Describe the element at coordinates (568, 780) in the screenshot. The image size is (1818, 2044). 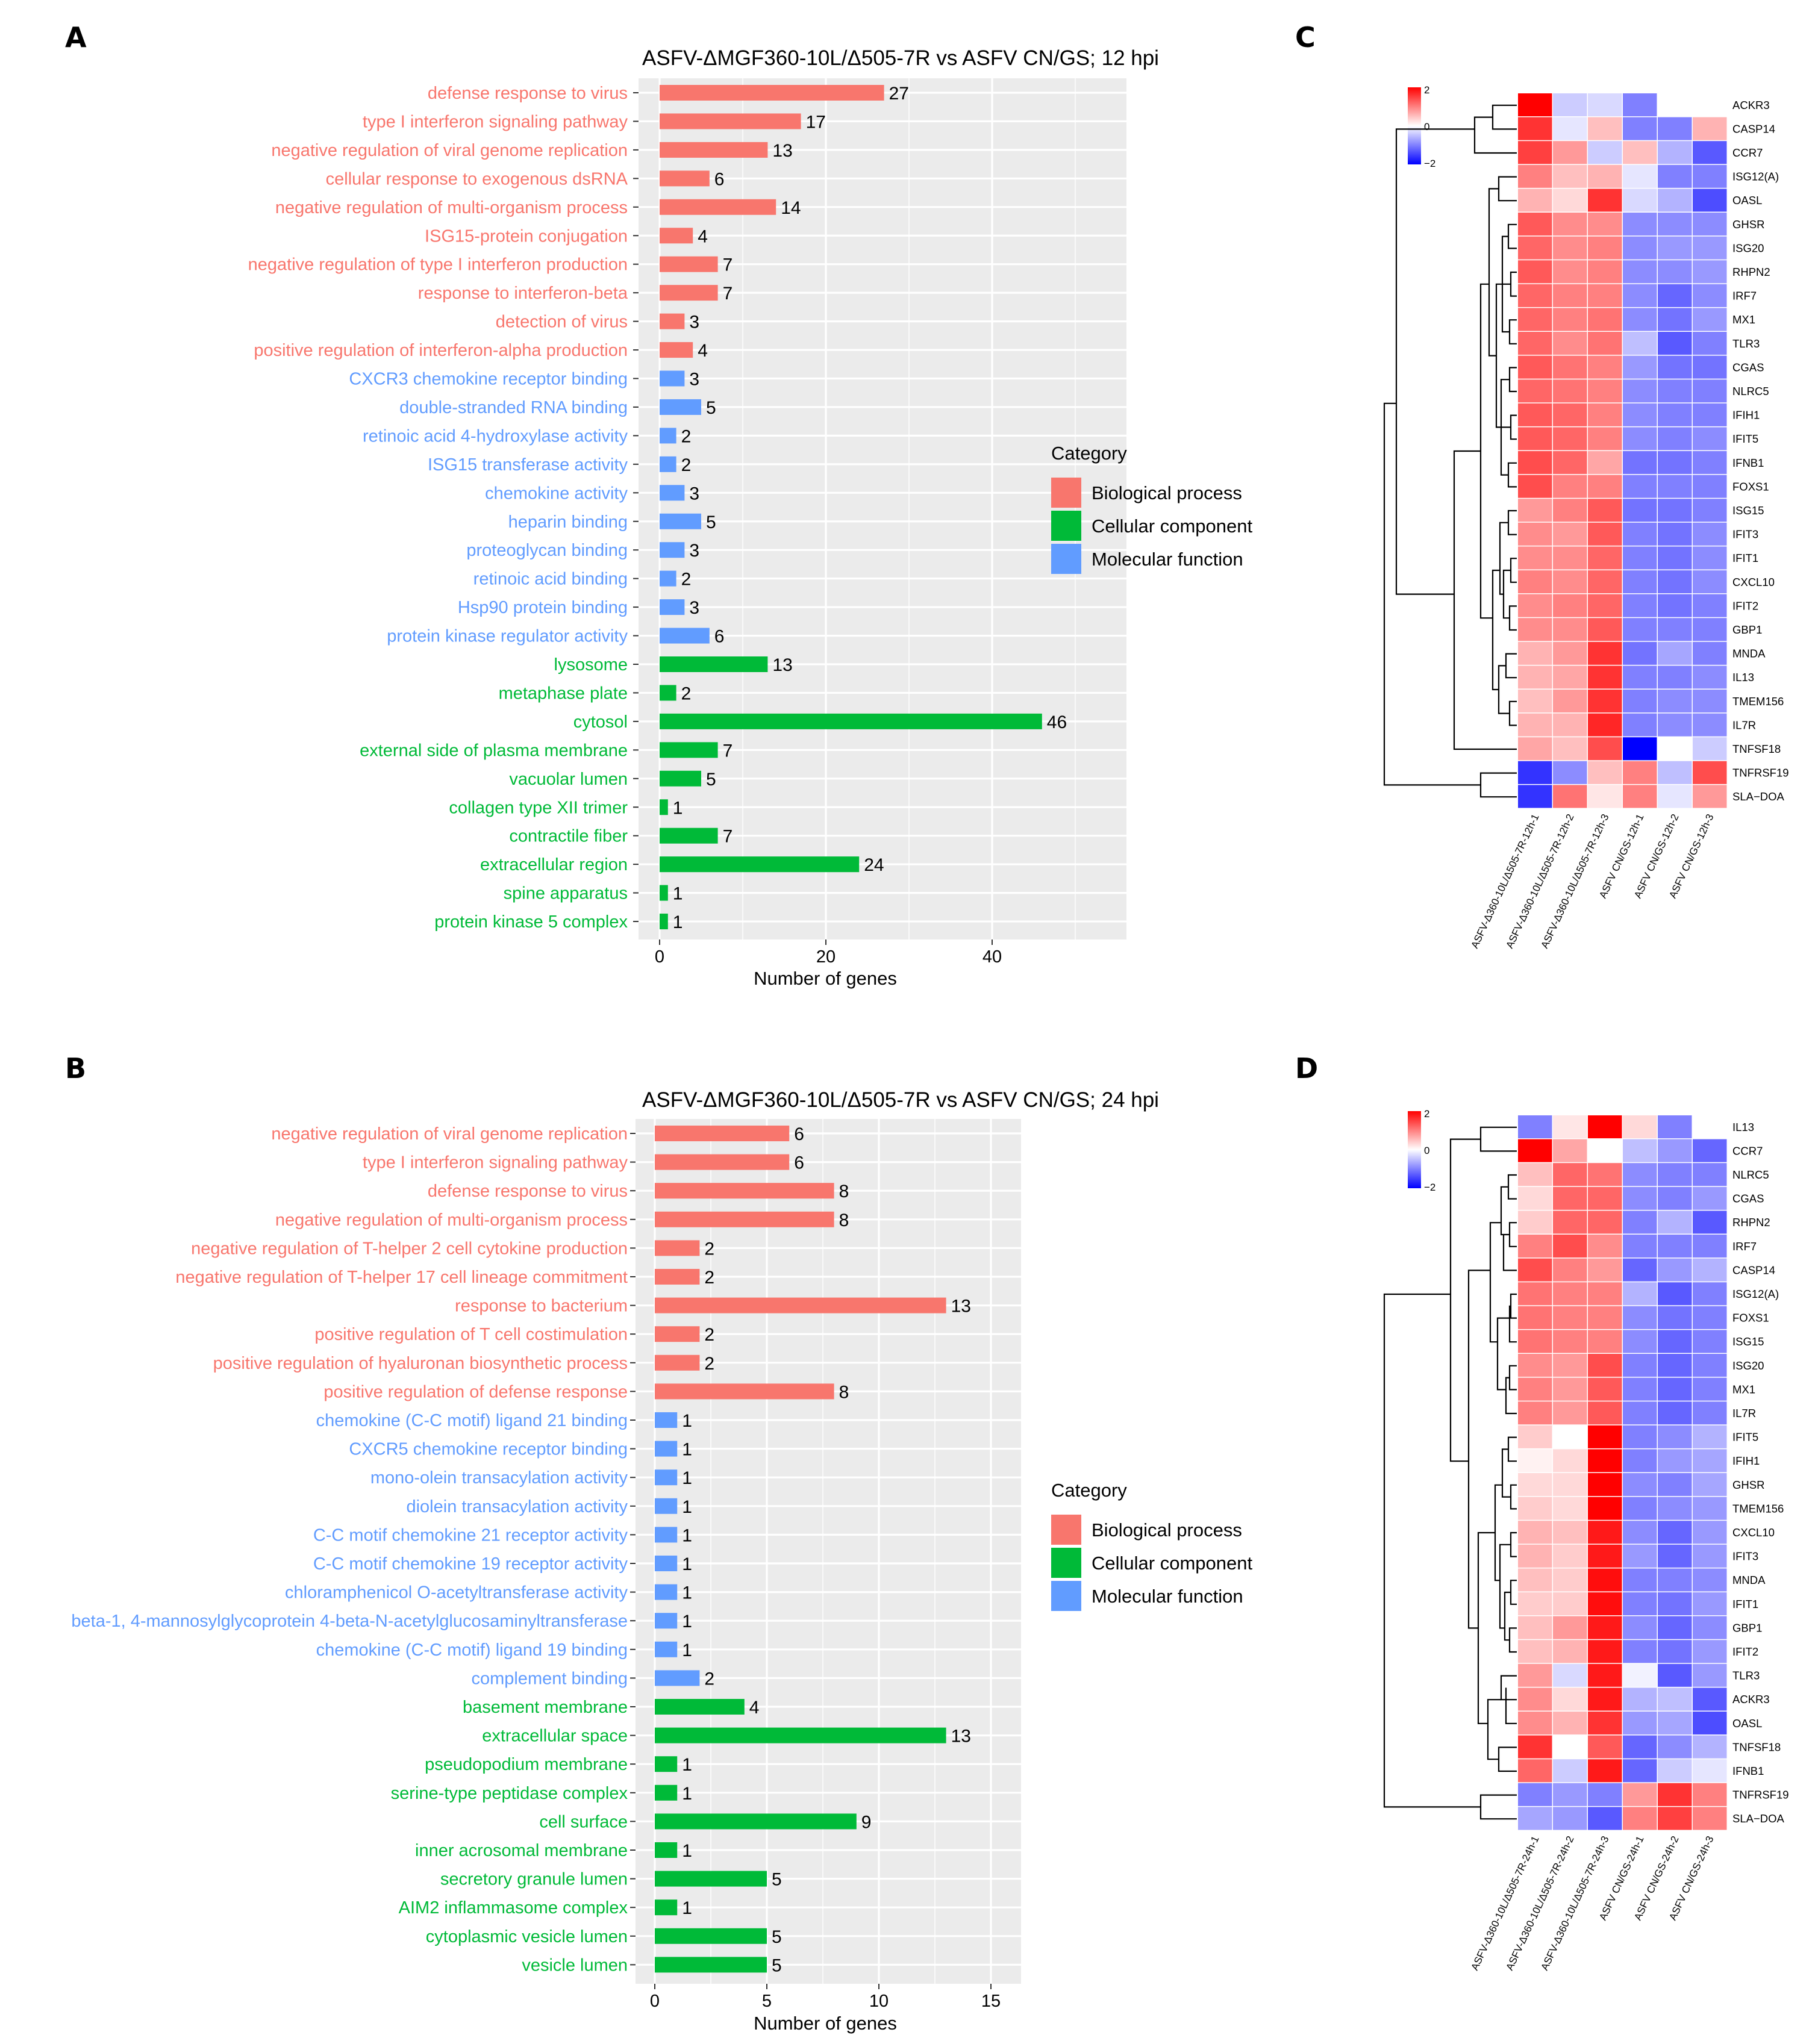
I see `category-label: vacuolar lumen` at that location.